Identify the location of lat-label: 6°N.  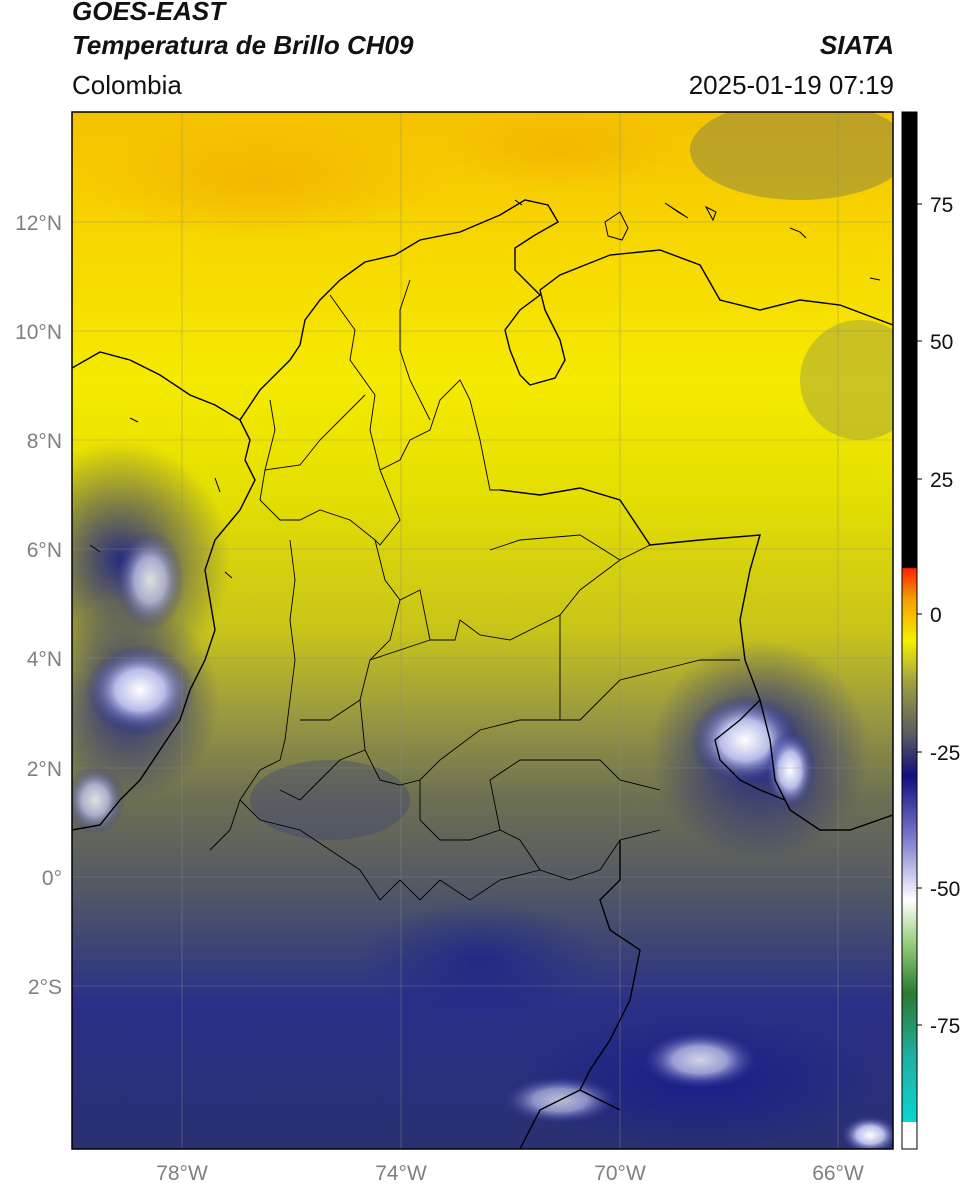
(44, 550).